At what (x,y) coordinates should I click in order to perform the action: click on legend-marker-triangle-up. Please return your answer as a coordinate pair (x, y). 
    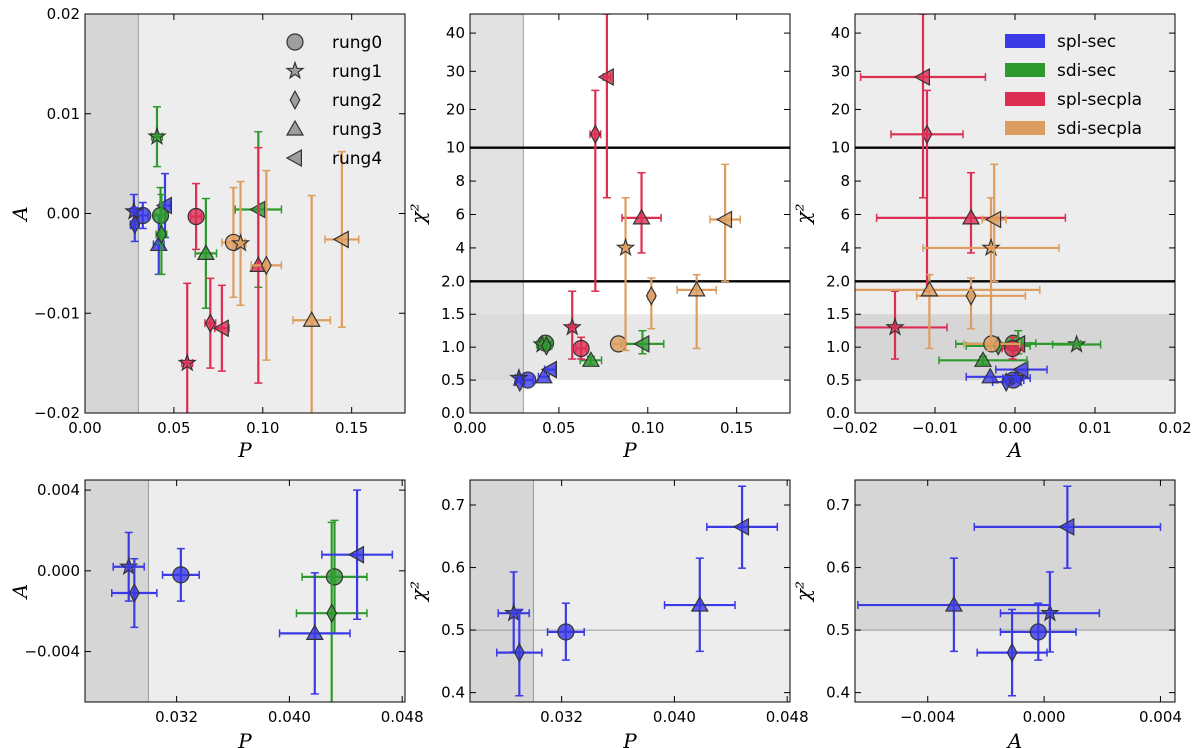
    Looking at the image, I should click on (295, 127).